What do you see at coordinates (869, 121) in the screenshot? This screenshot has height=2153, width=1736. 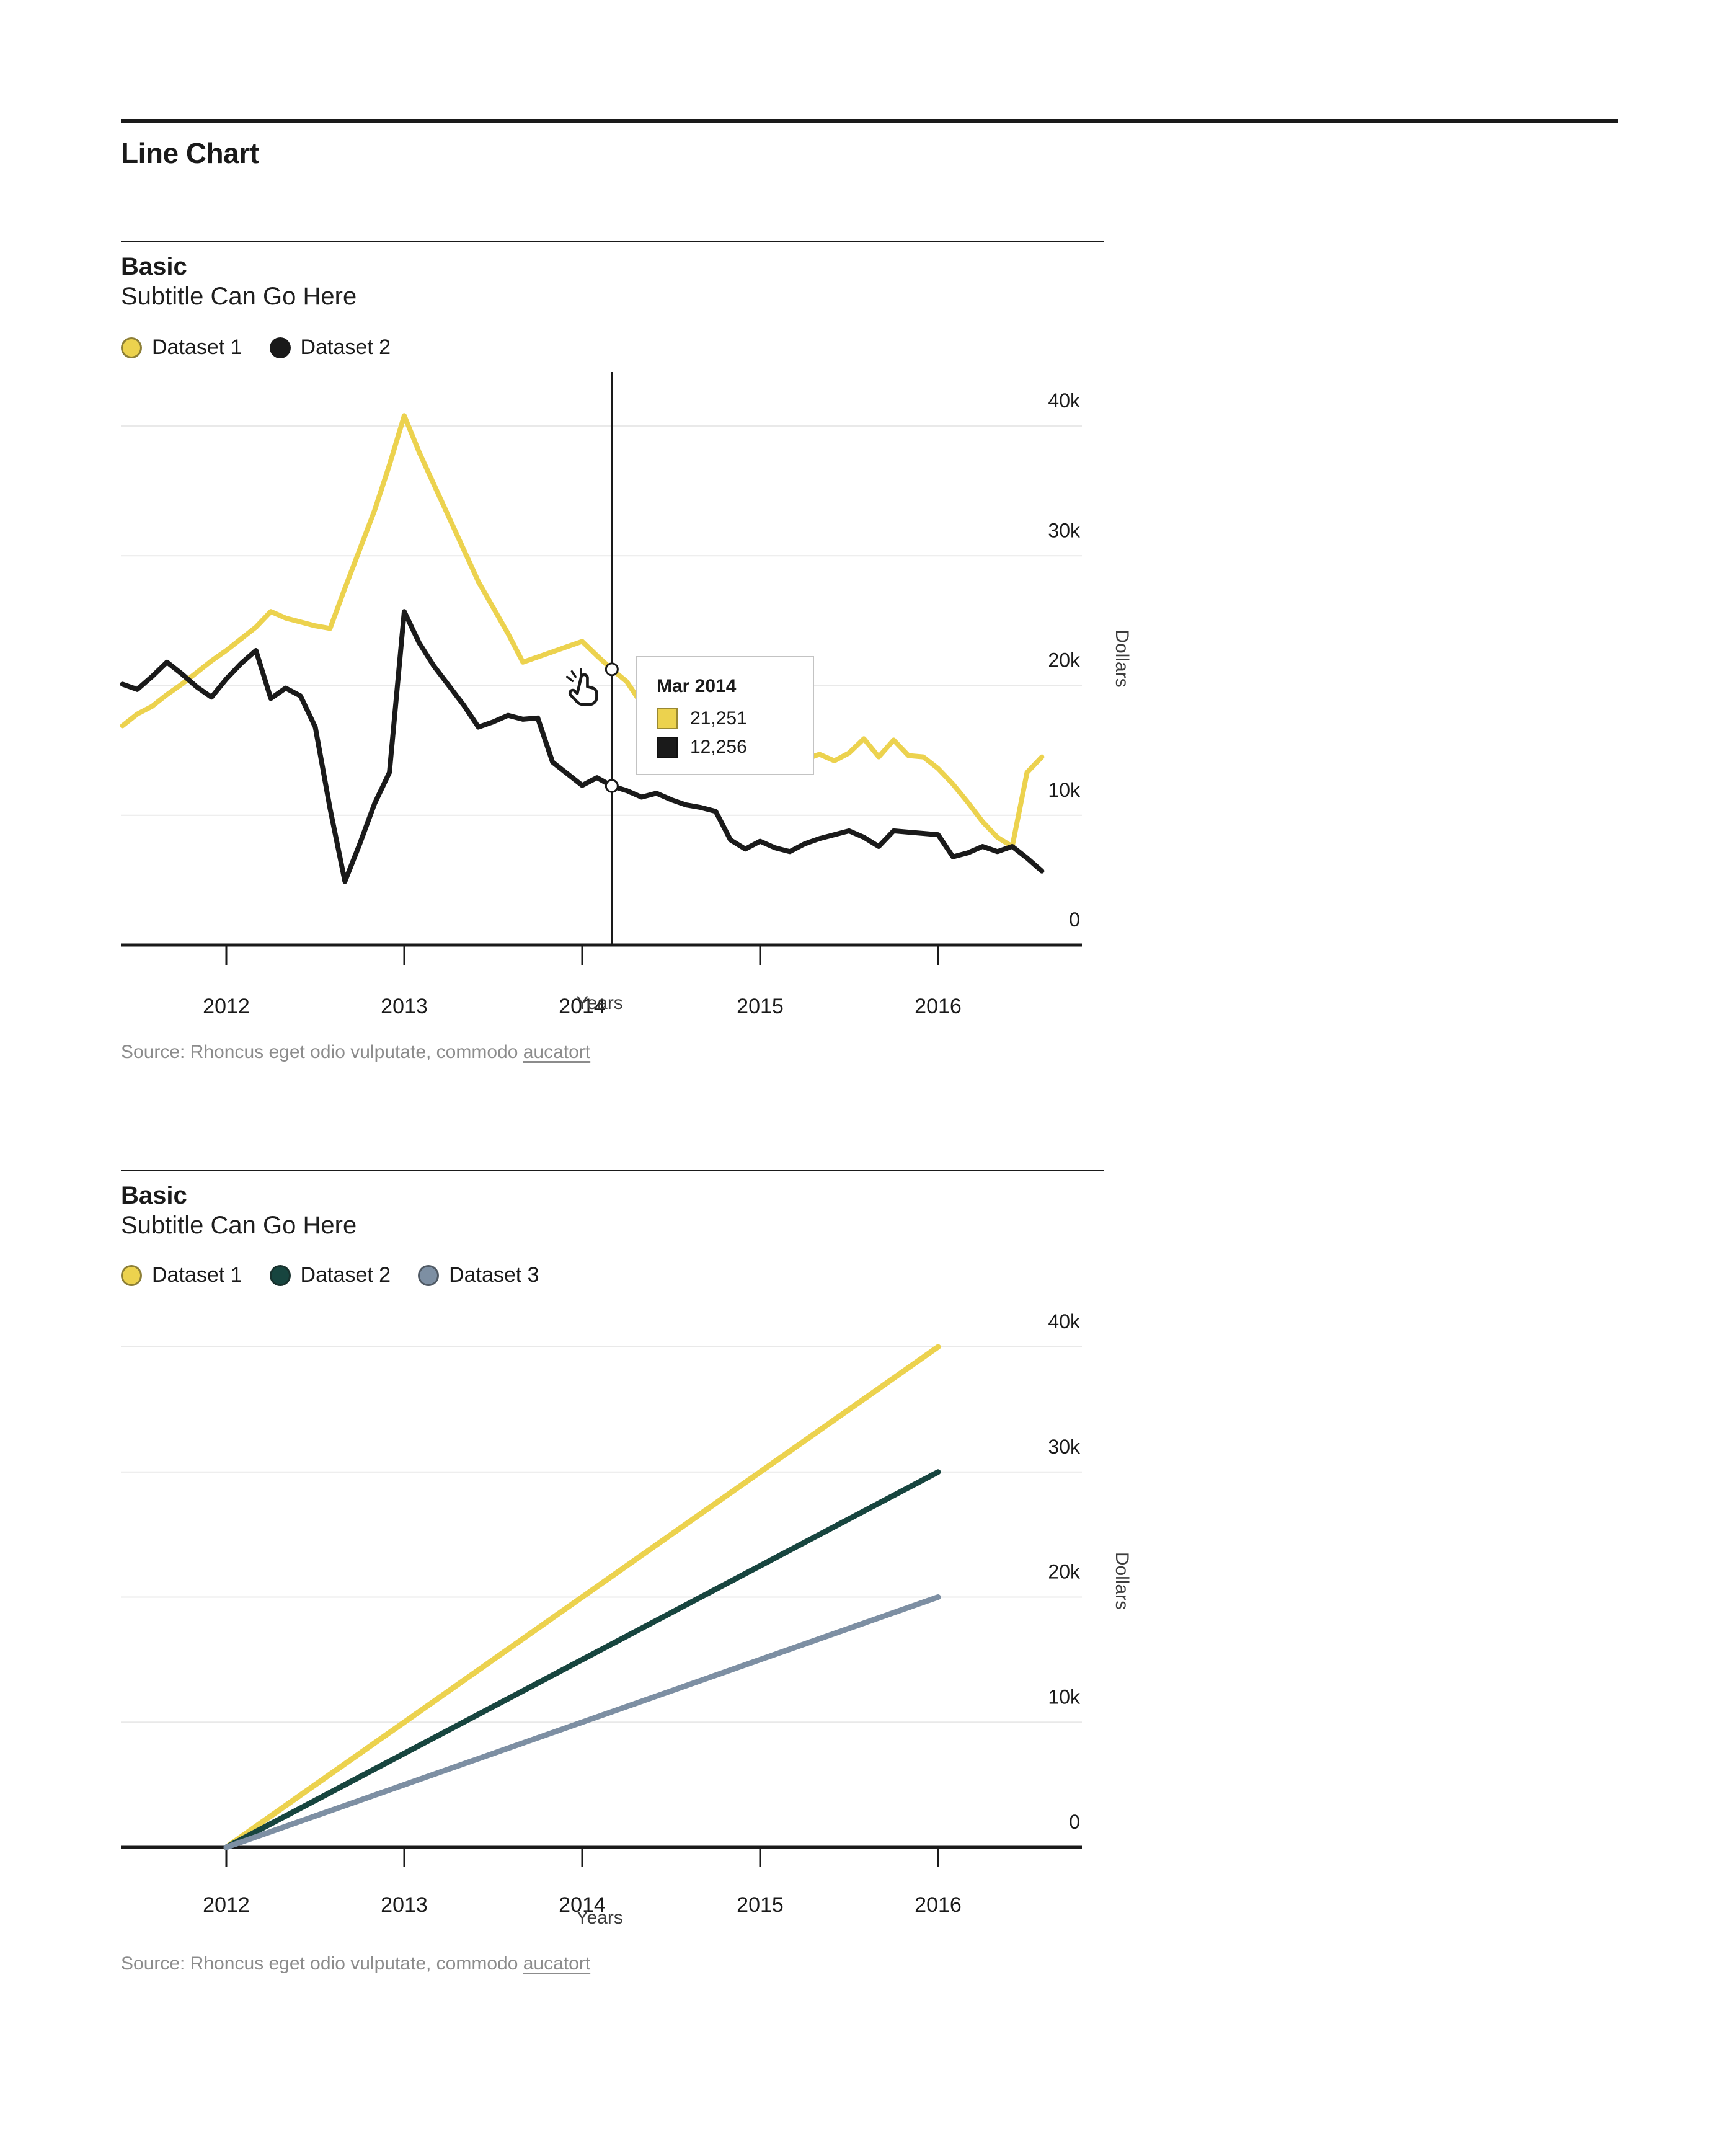 I see `top-rule` at bounding box center [869, 121].